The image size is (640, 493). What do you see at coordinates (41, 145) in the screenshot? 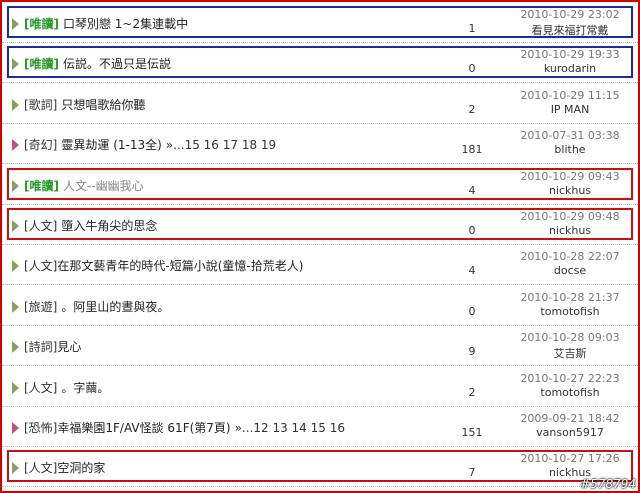
I see `topic-tag: [奇幻]` at bounding box center [41, 145].